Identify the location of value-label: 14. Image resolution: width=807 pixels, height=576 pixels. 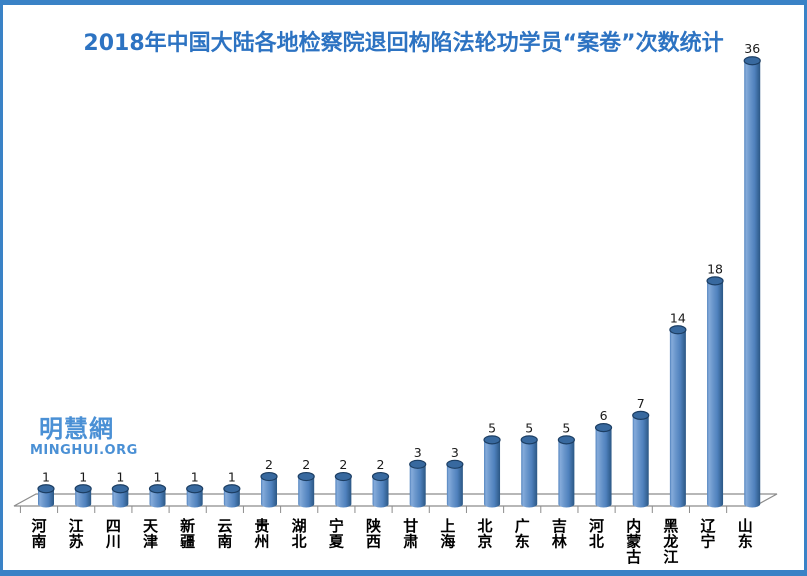
(678, 317).